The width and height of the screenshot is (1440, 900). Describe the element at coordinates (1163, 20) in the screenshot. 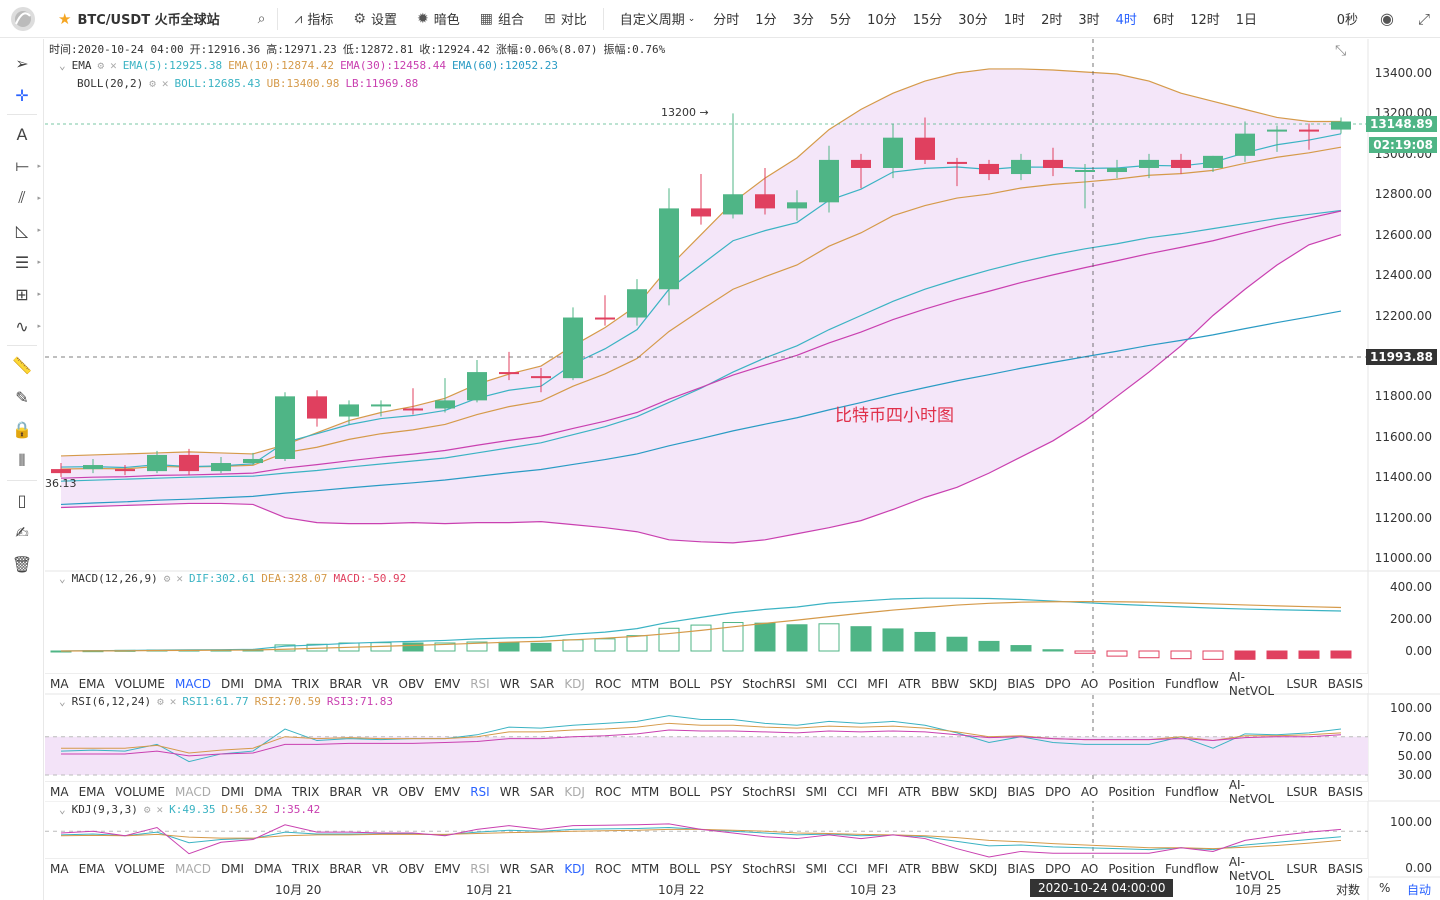

I see `period-11: 6时` at that location.